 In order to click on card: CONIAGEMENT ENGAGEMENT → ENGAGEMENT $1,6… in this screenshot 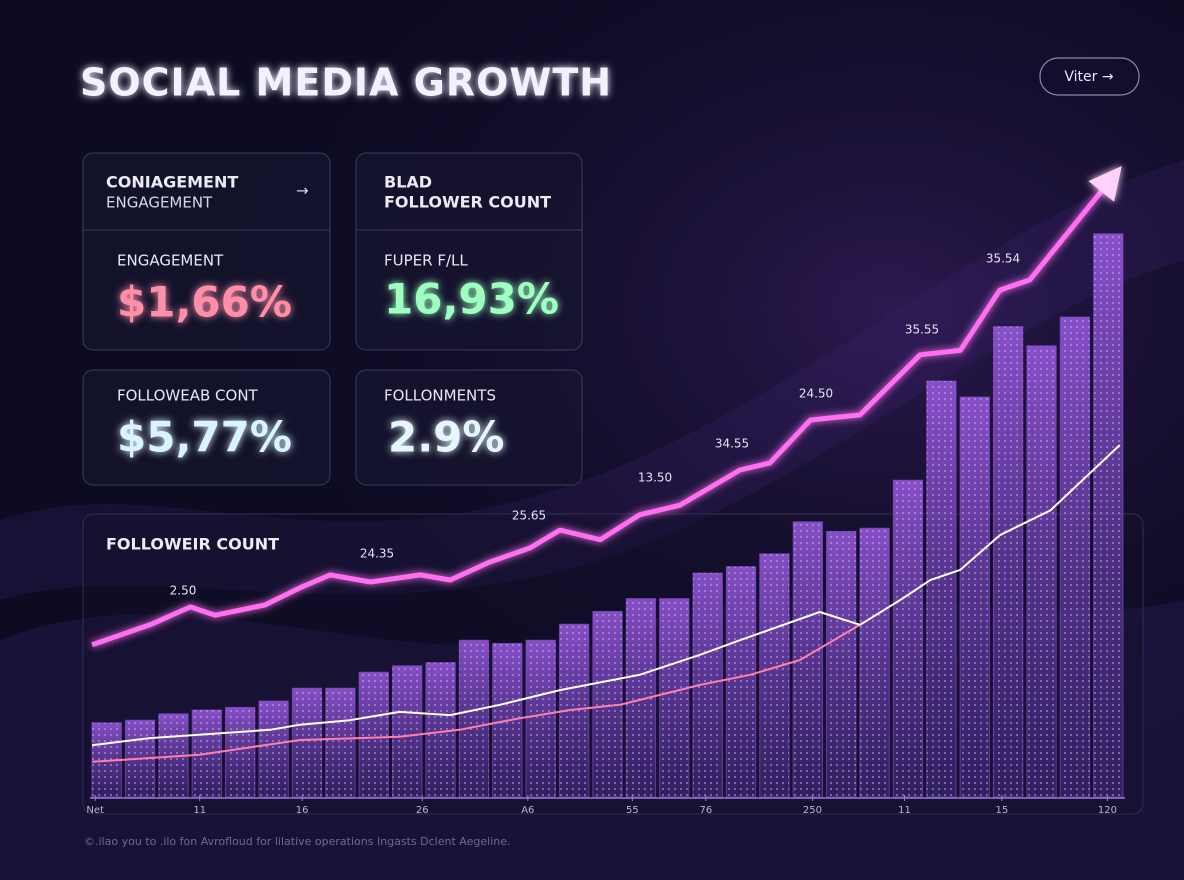, I will do `click(206, 251)`.